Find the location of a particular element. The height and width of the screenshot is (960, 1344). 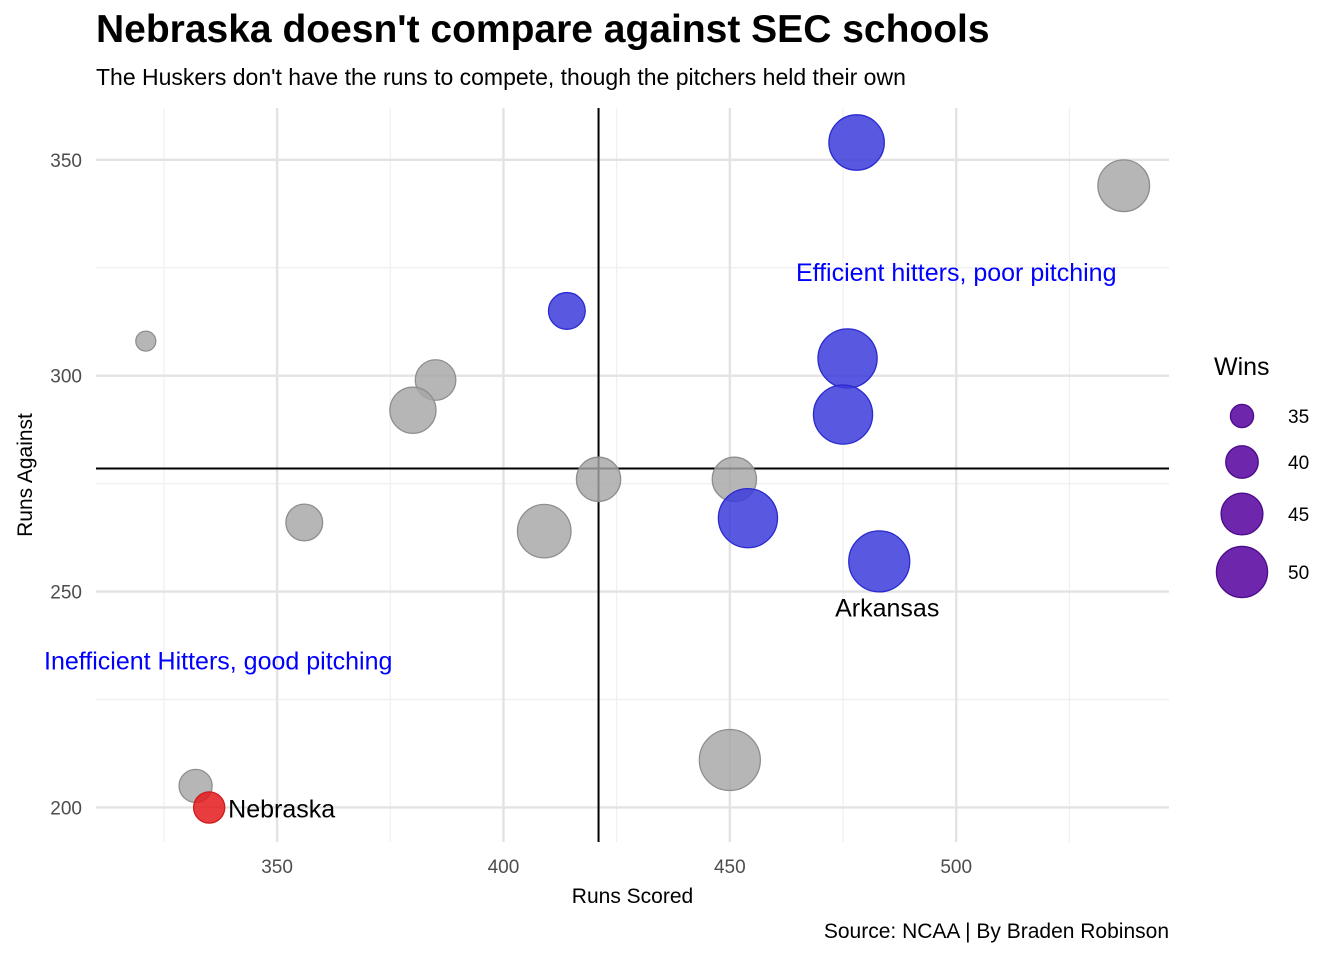

quadrant-annotation: Inefficient Hitters, good pitching is located at coordinates (218, 662).